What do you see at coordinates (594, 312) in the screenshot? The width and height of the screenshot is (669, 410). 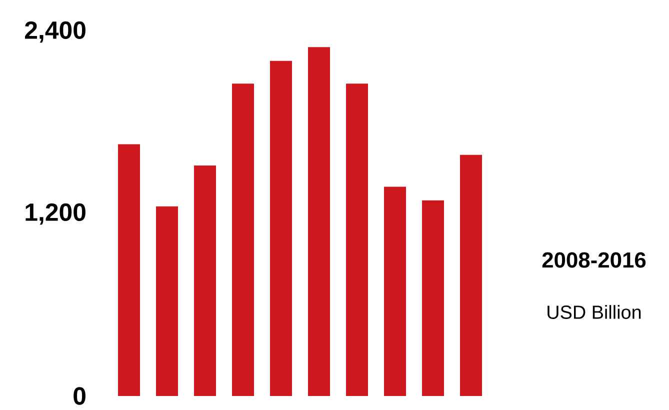 I see `text: USD Billion` at bounding box center [594, 312].